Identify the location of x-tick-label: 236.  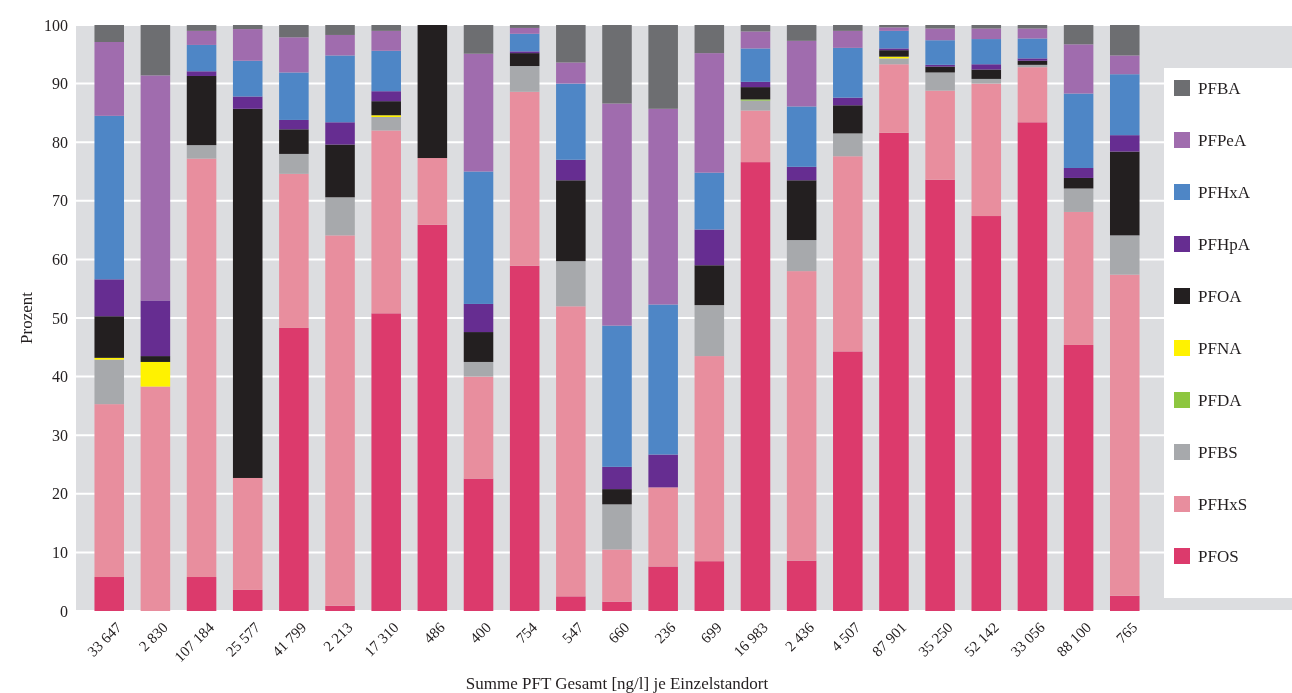
(665, 632).